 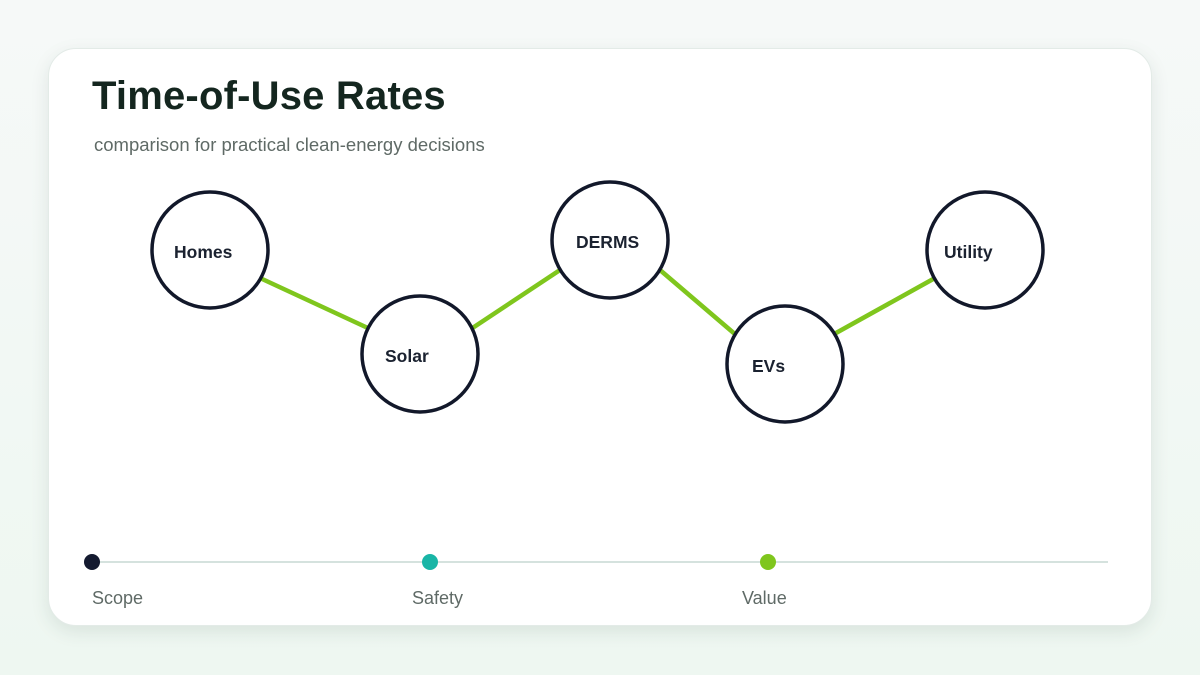 I want to click on node-utility: Utility, so click(x=985, y=250).